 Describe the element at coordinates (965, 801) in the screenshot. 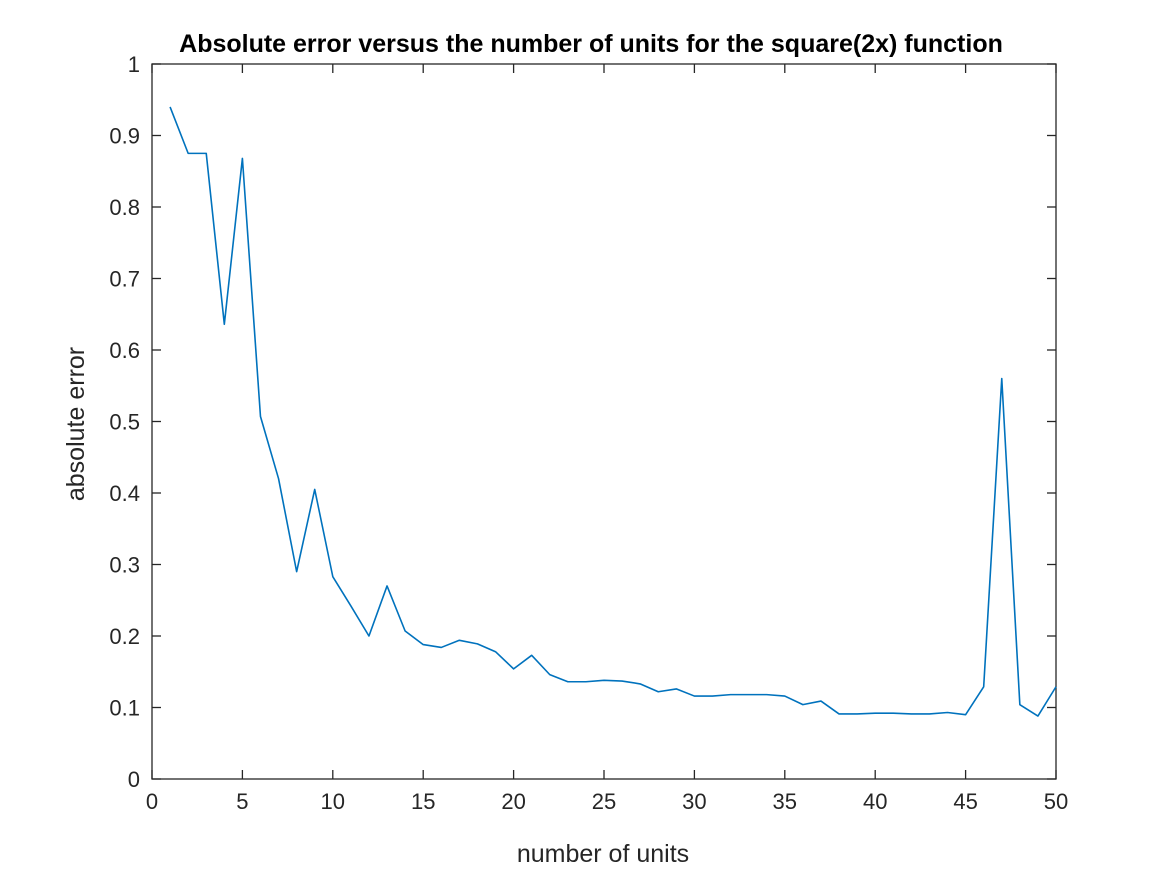

I see `x-tick-label: 45` at that location.